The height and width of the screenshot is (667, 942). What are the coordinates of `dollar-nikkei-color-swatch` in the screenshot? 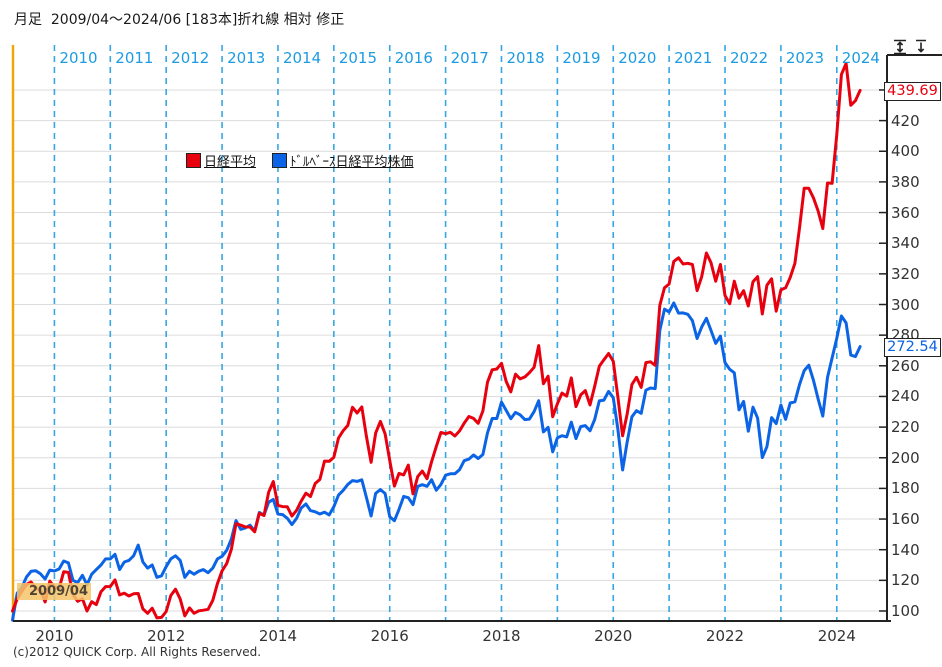 It's located at (280, 160).